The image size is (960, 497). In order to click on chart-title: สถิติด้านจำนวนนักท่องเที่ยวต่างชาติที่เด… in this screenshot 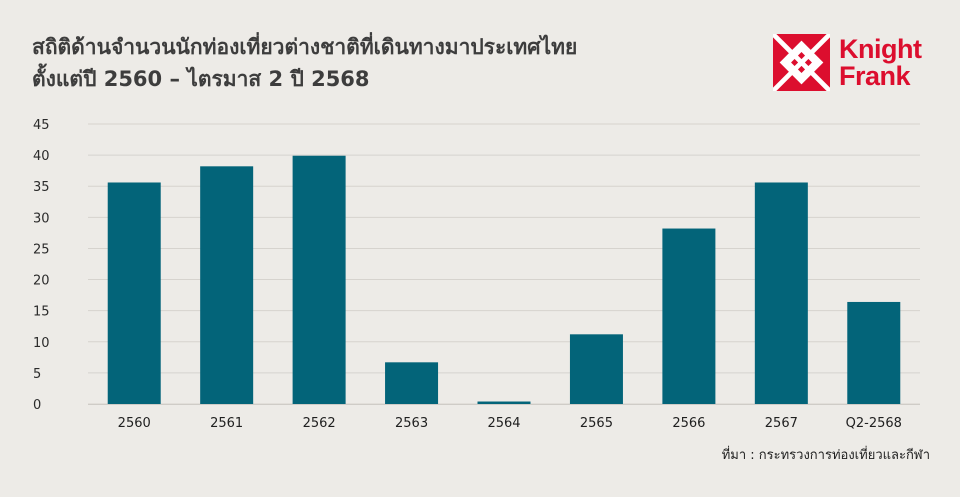, I will do `click(304, 63)`.